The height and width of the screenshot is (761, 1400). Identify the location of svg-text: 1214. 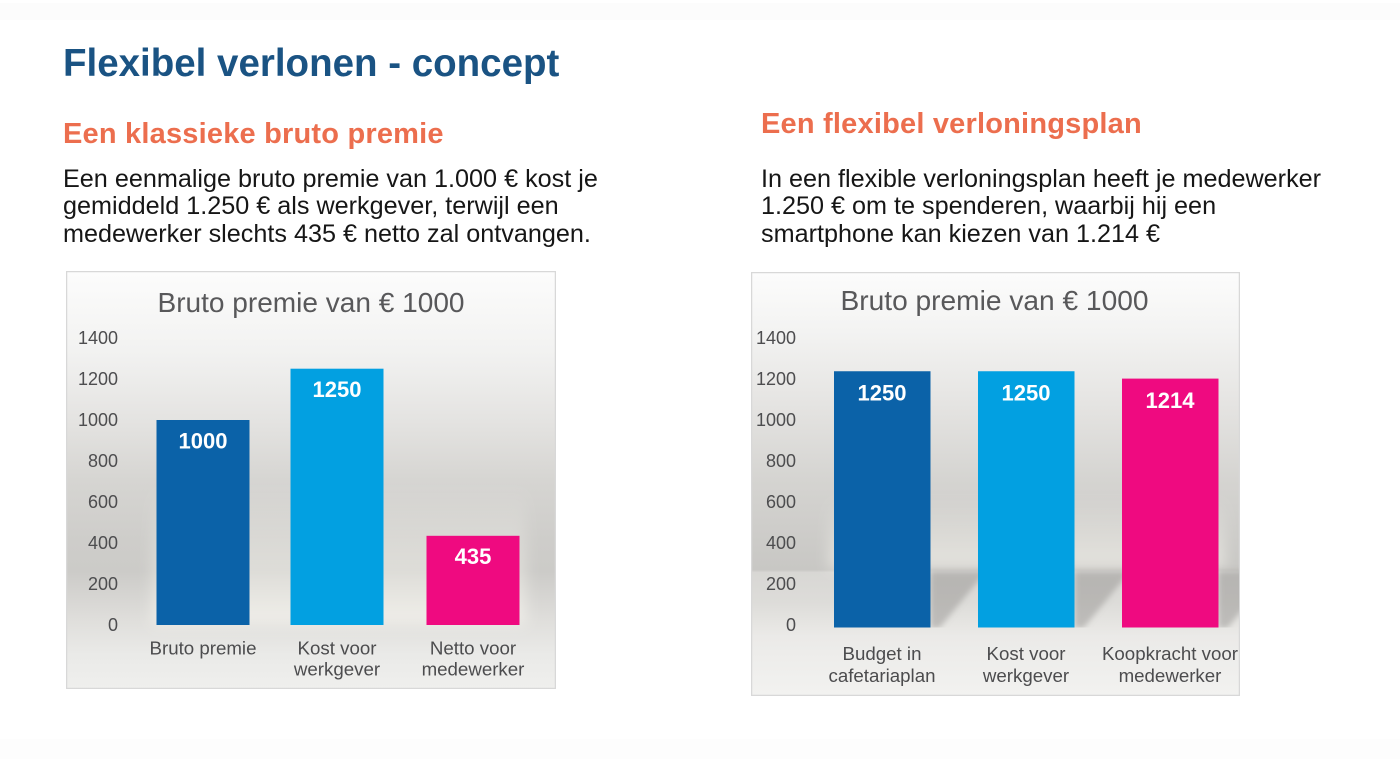
(1171, 400).